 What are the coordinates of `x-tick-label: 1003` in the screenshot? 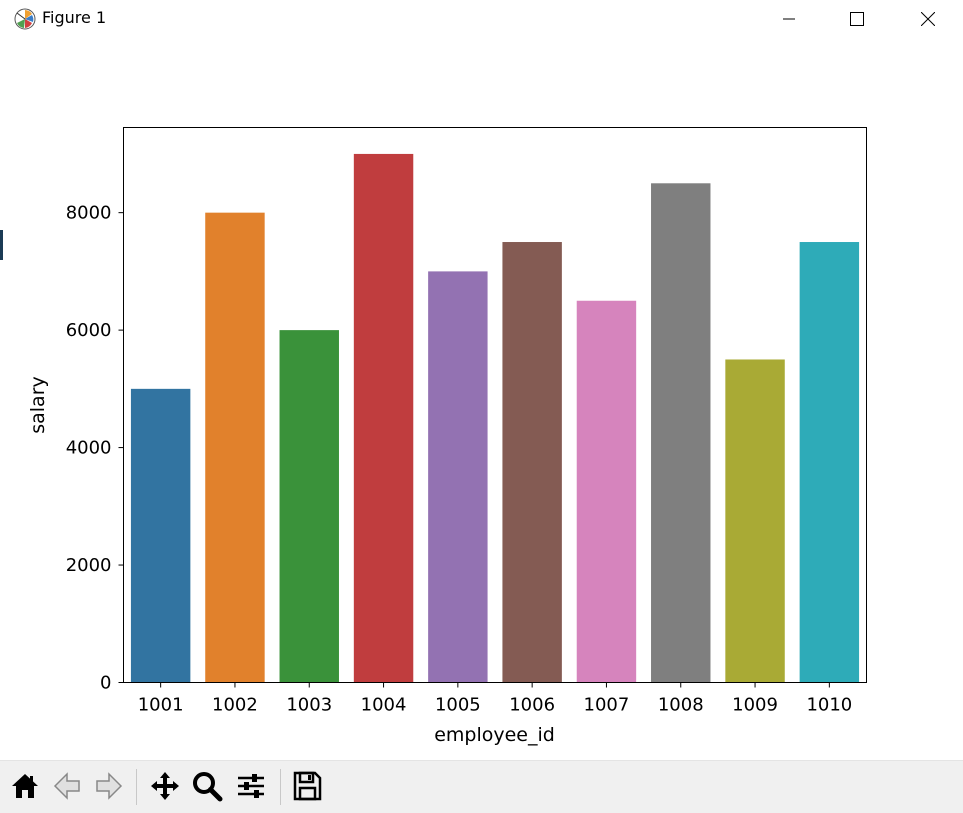 It's located at (309, 705).